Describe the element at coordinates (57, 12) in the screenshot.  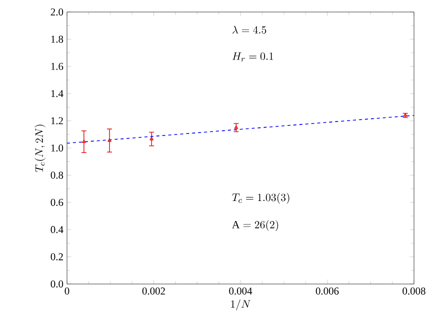
I see `y-tick-label: 2.0` at that location.